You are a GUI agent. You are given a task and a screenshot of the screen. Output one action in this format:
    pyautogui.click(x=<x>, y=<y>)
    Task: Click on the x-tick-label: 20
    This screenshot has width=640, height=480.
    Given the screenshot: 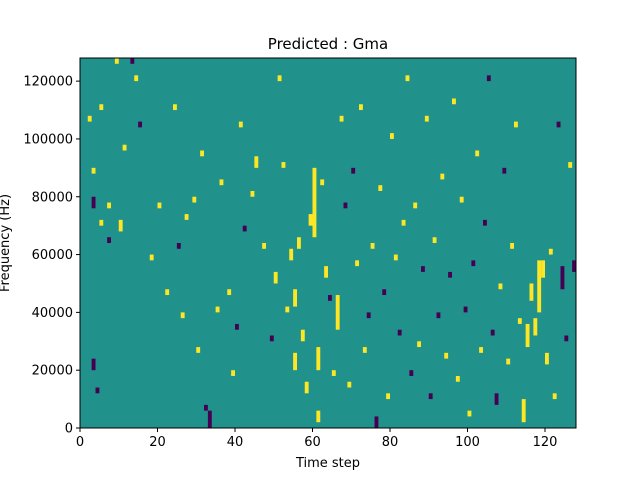 What is the action you would take?
    pyautogui.click(x=157, y=442)
    